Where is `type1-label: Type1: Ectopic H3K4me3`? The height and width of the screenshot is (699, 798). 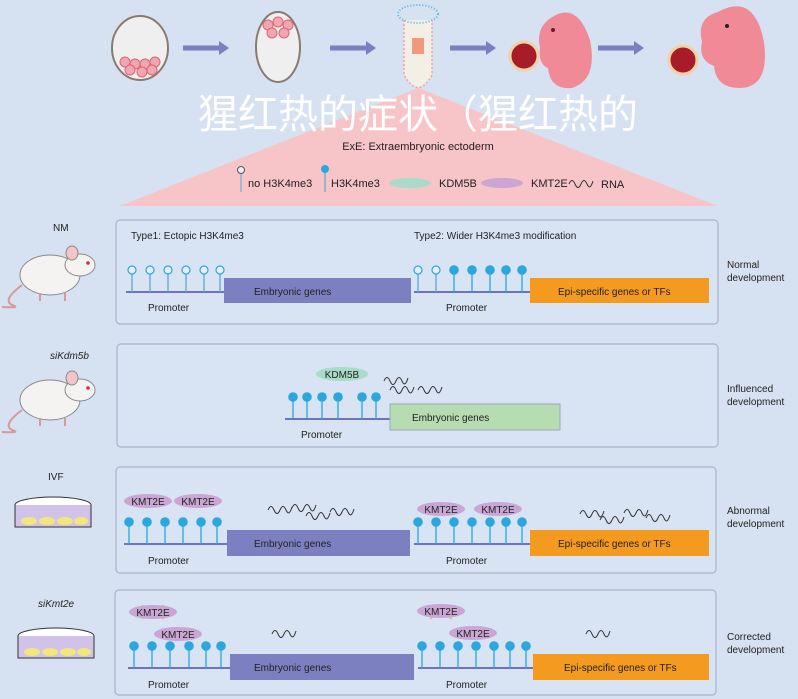
type1-label: Type1: Ectopic H3K4me3 is located at coordinates (187, 236).